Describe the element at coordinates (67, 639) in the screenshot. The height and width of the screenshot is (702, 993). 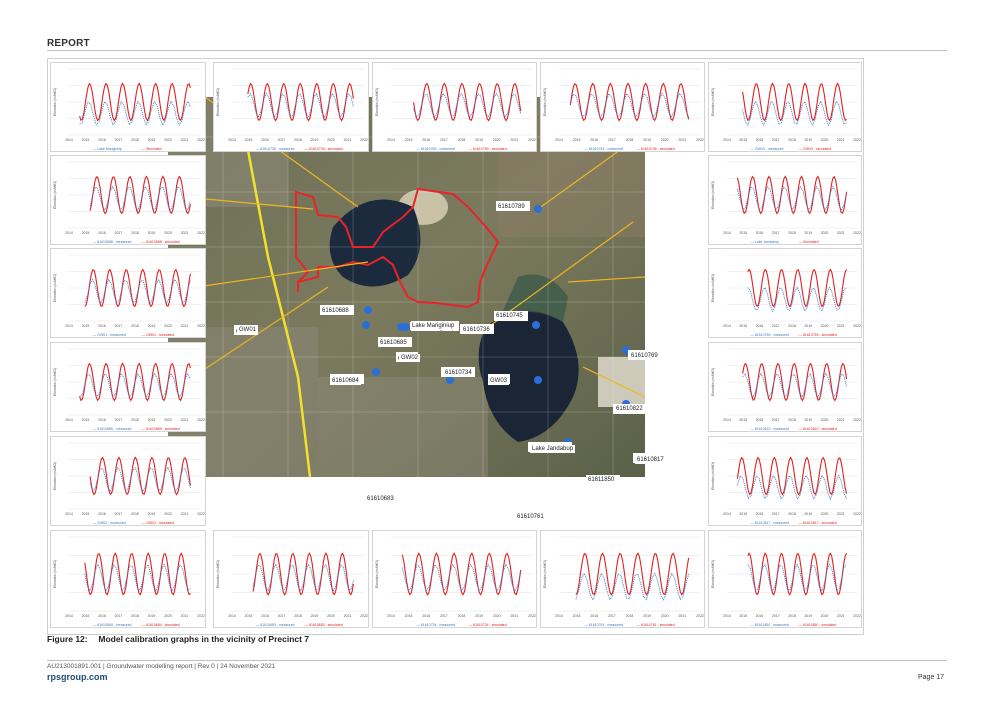
I see `figure-number: Figure 12:` at that location.